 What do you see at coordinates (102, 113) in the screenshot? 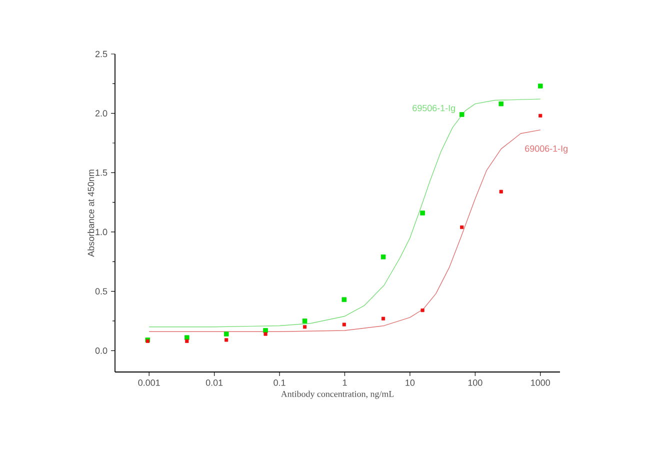
I see `y-tick-label: 2.0` at bounding box center [102, 113].